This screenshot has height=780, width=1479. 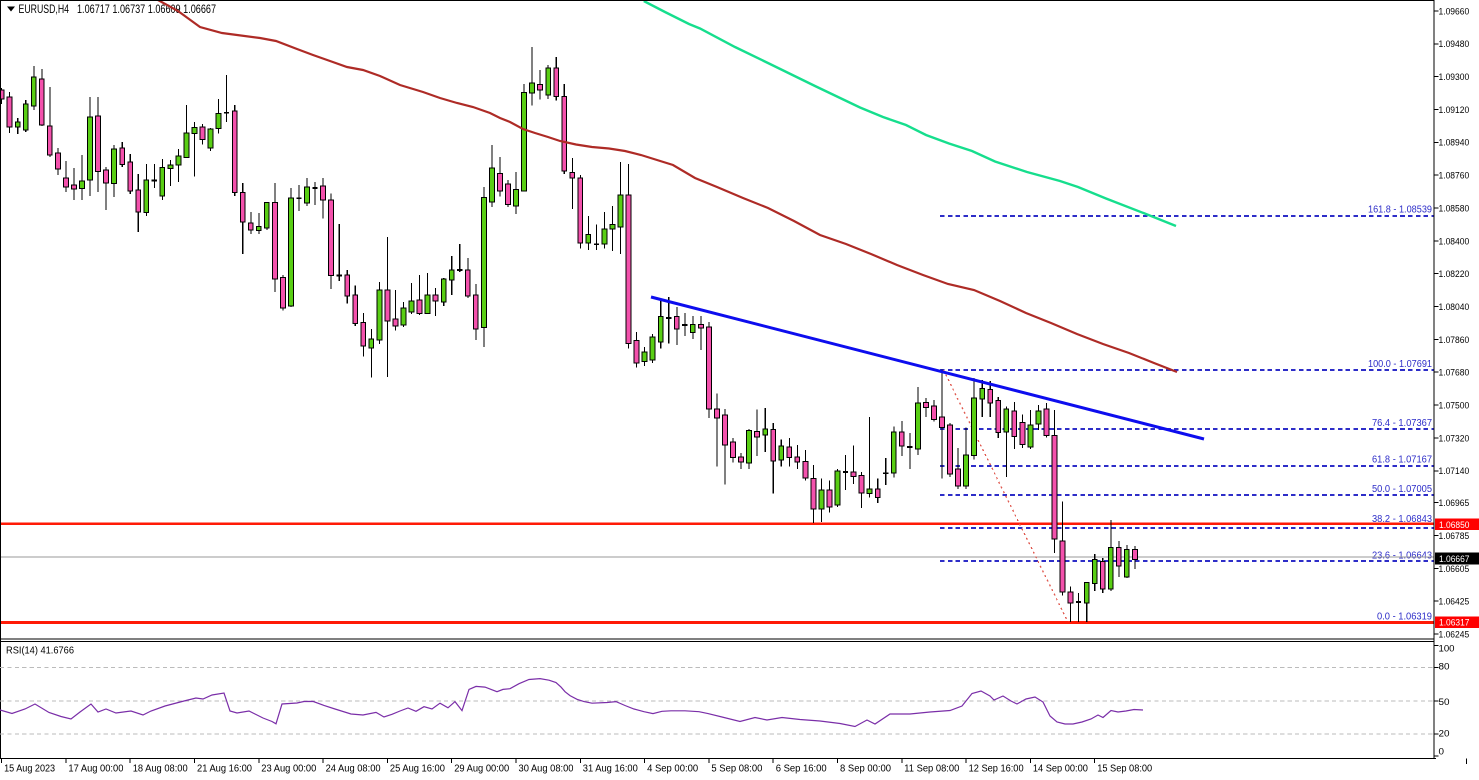 I want to click on svg-text: 1.06245, so click(x=1454, y=635).